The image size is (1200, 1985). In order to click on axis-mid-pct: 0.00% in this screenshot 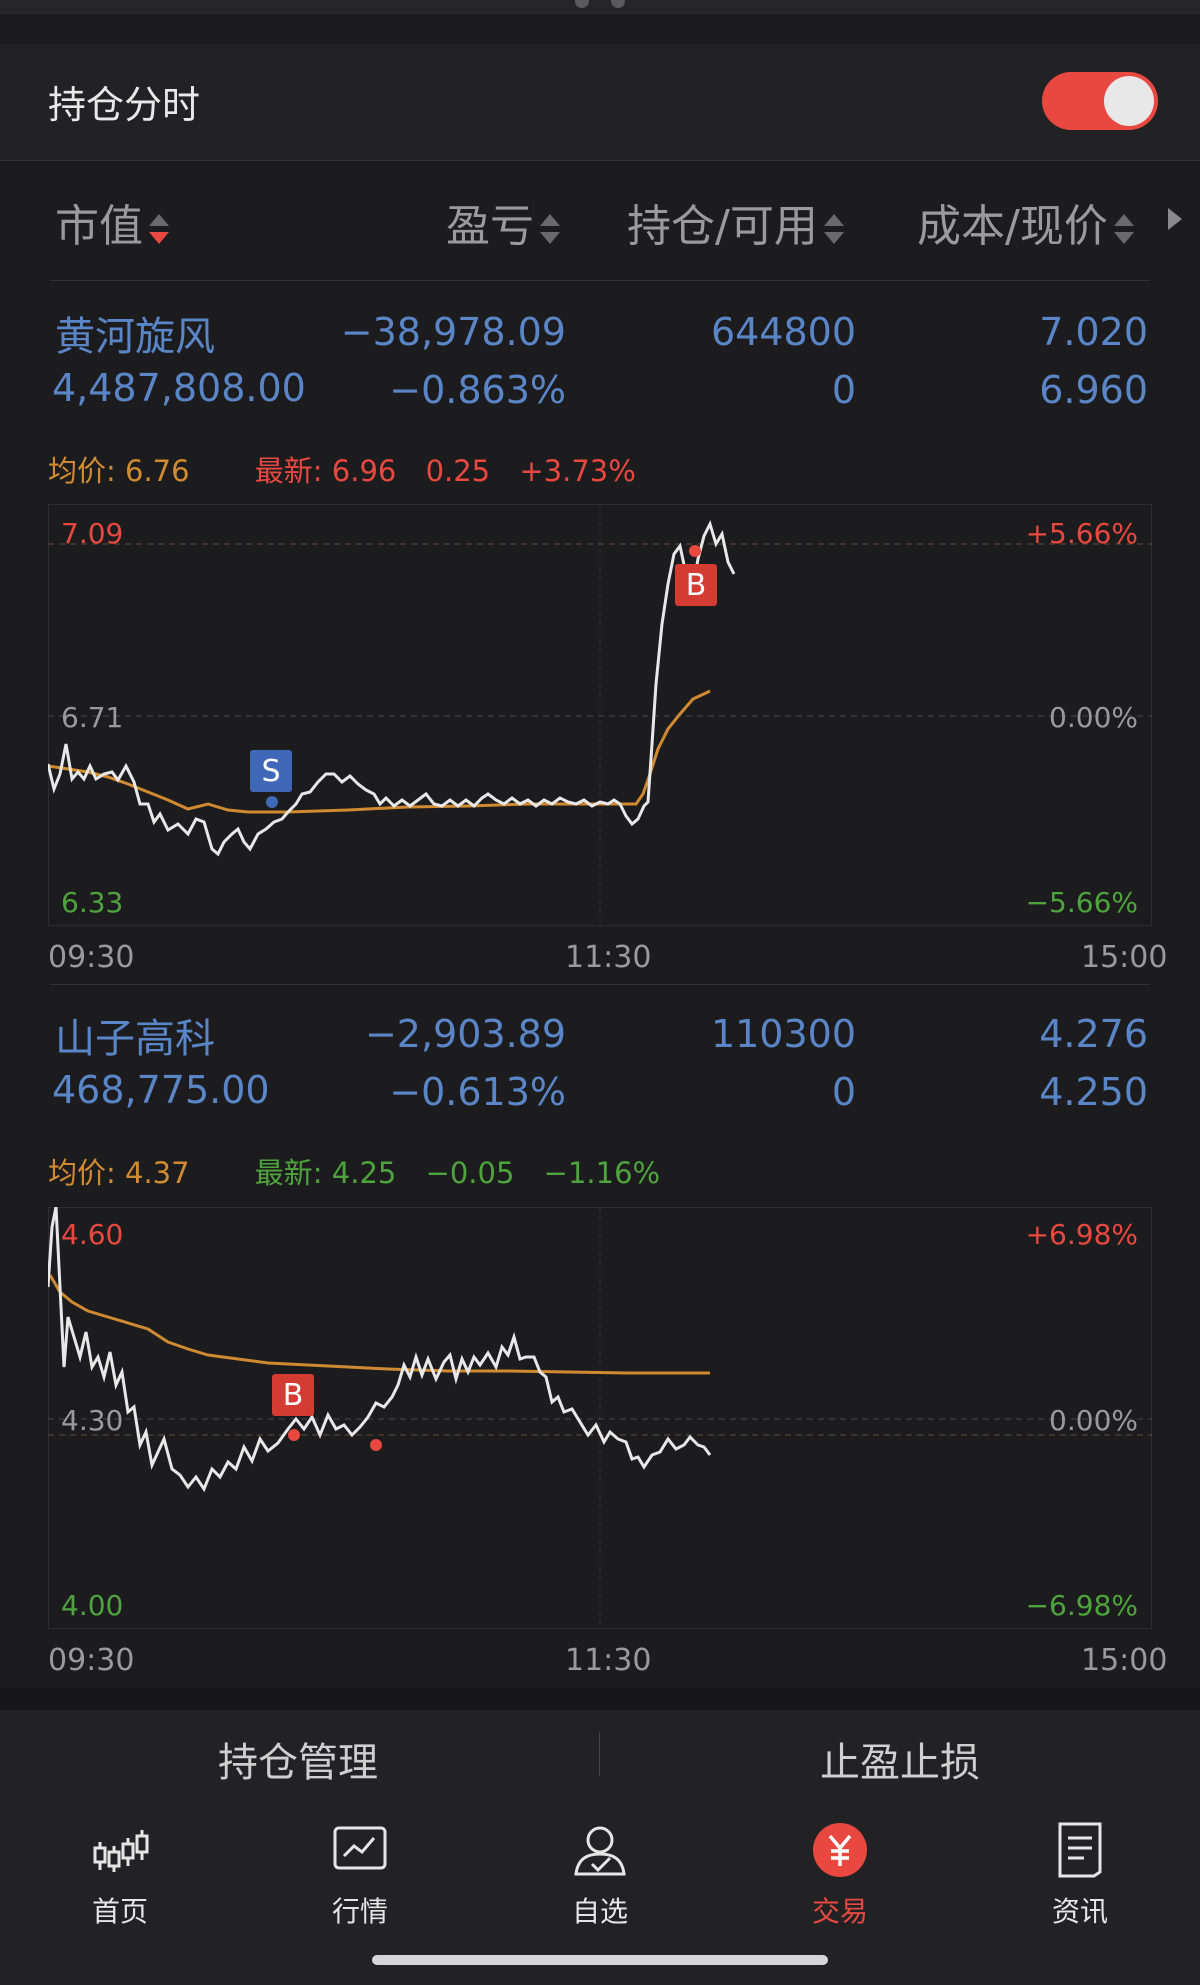, I will do `click(1093, 717)`.